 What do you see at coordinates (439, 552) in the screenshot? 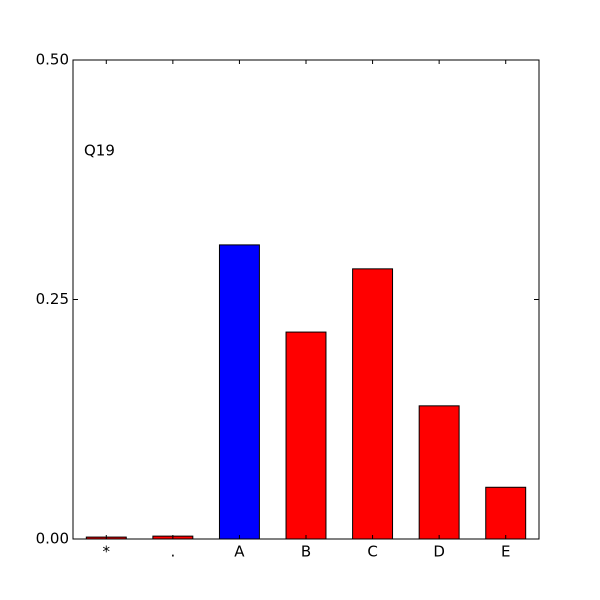
I see `x-tick-label: D` at bounding box center [439, 552].